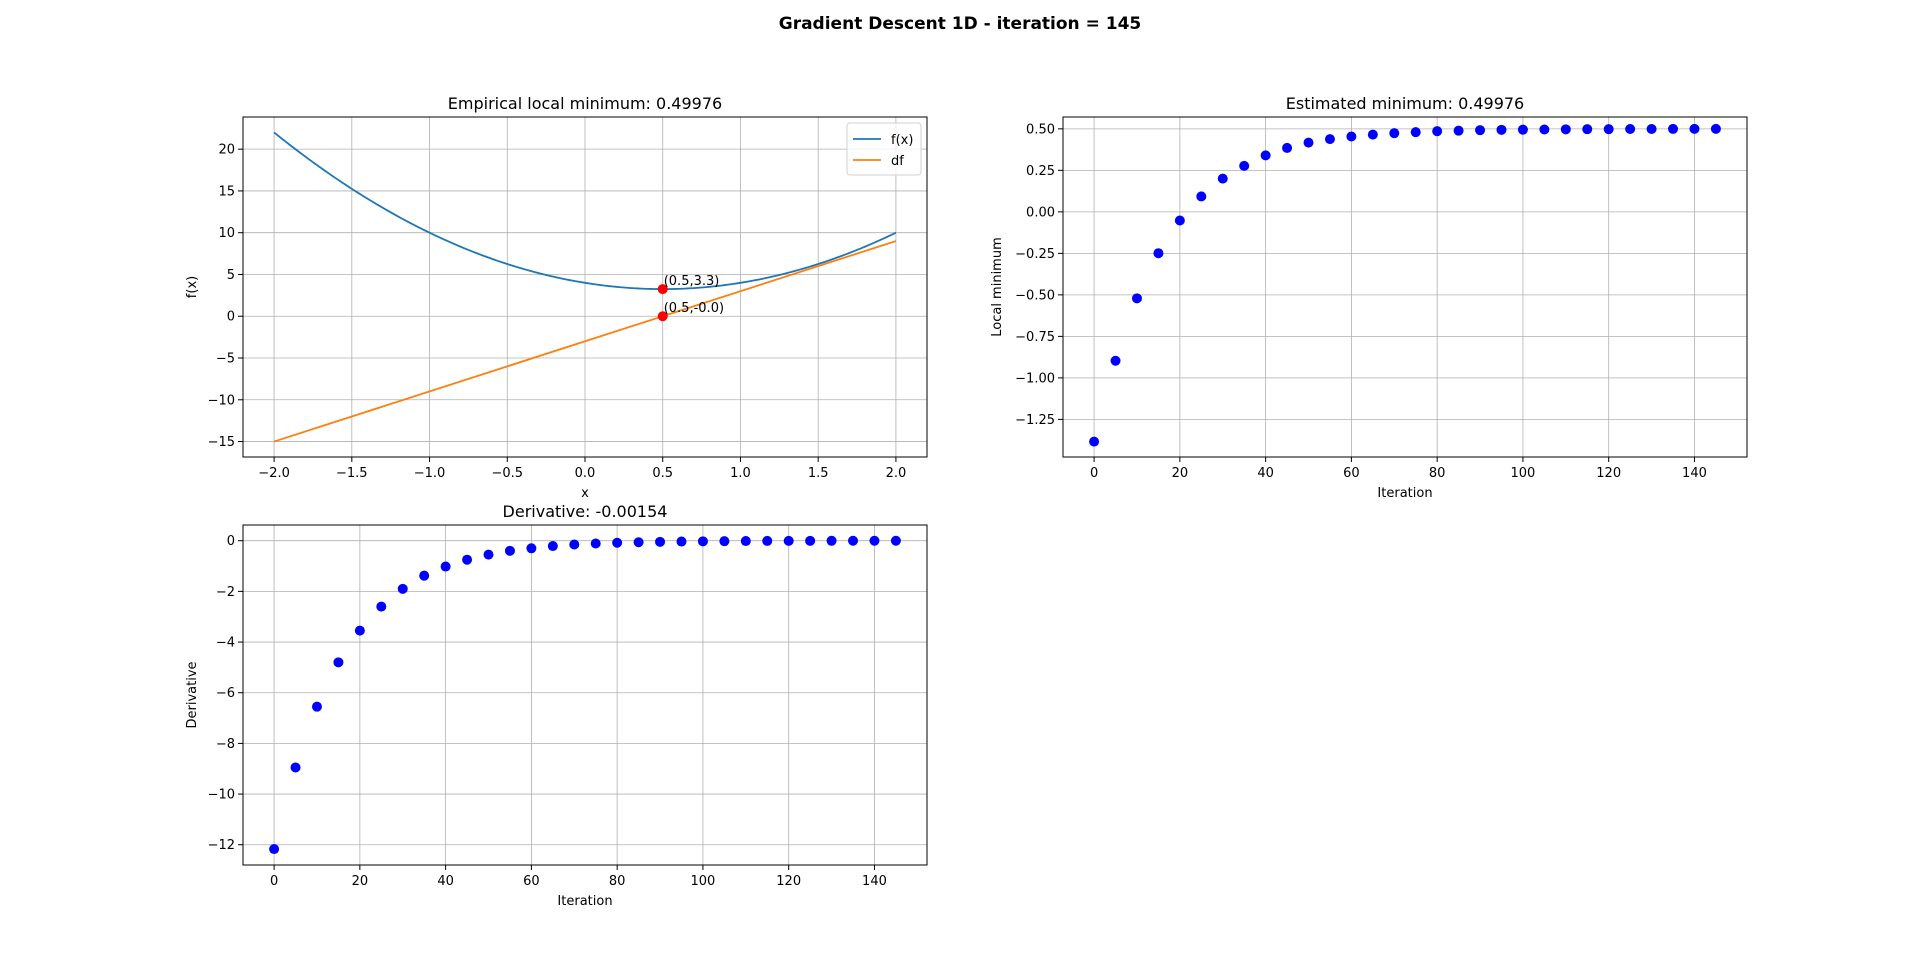 This screenshot has height=961, width=1920. Describe the element at coordinates (960, 24) in the screenshot. I see `figure-title: Gradient Descent 1D - iteration = 145` at that location.